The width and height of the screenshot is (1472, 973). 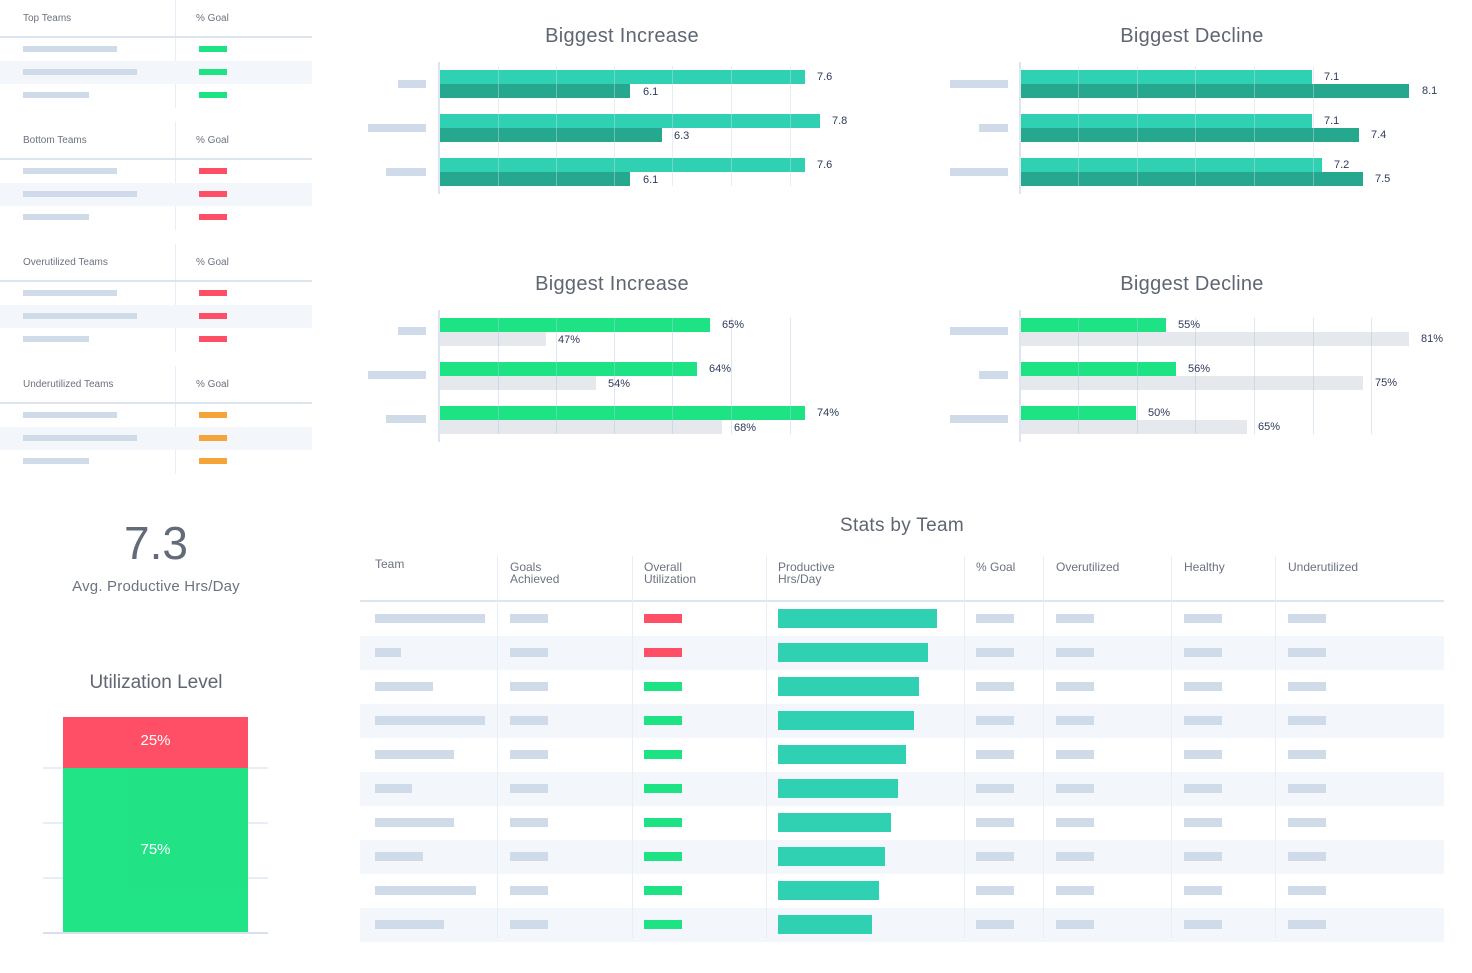 I want to click on chart-title: Biggest Decline, so click(x=1192, y=284).